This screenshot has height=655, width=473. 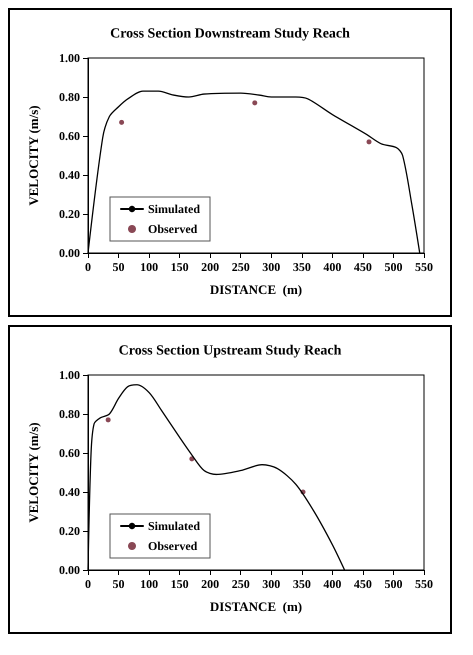 What do you see at coordinates (230, 351) in the screenshot?
I see `chart-title: Cross Section Upstream Study Reach` at bounding box center [230, 351].